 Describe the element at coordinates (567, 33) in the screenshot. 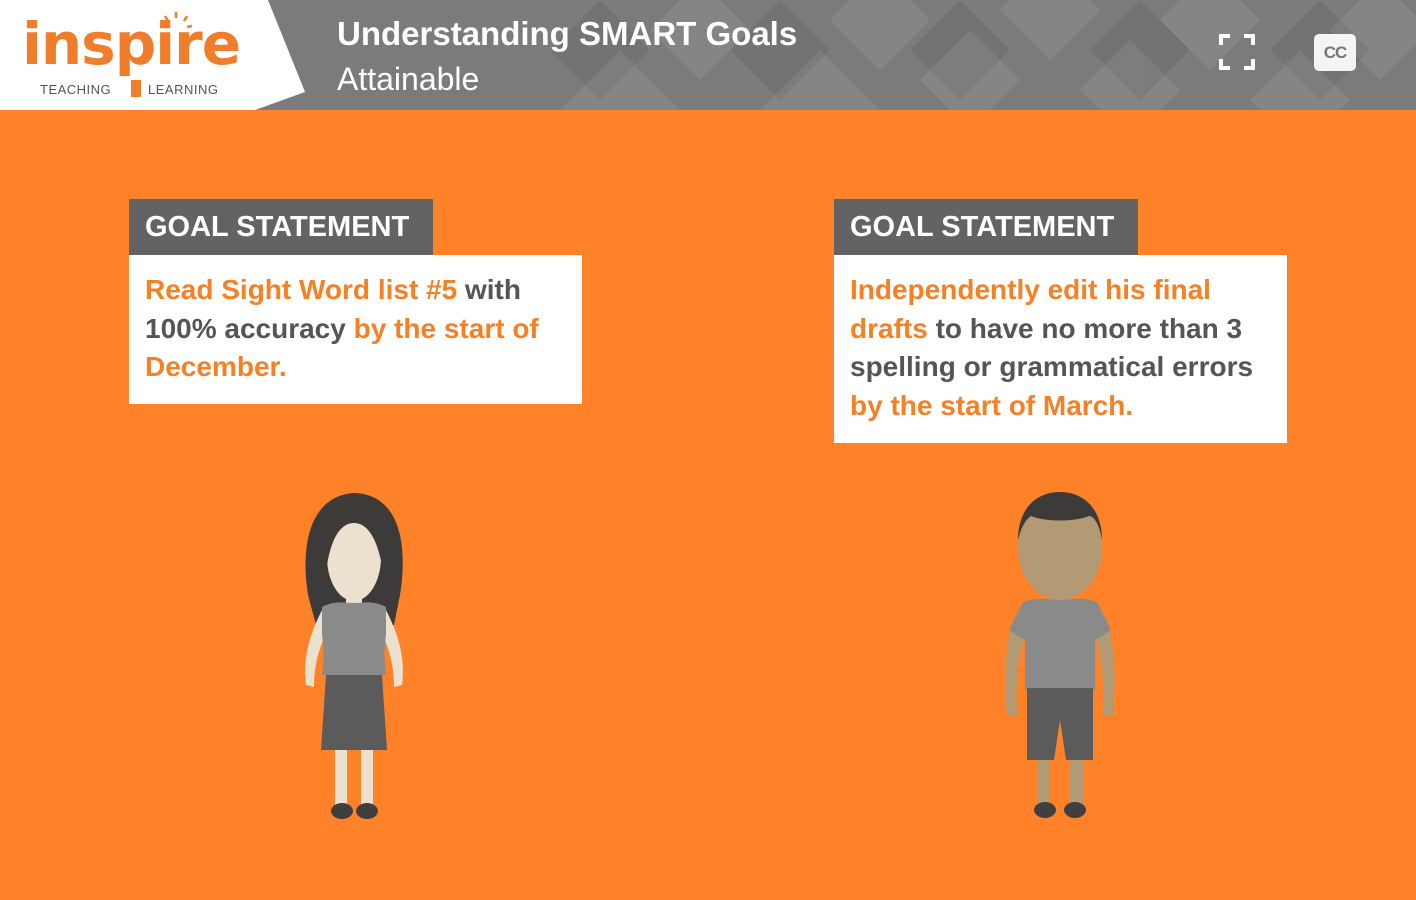

I see `course-title: Understanding SMART Goals` at that location.